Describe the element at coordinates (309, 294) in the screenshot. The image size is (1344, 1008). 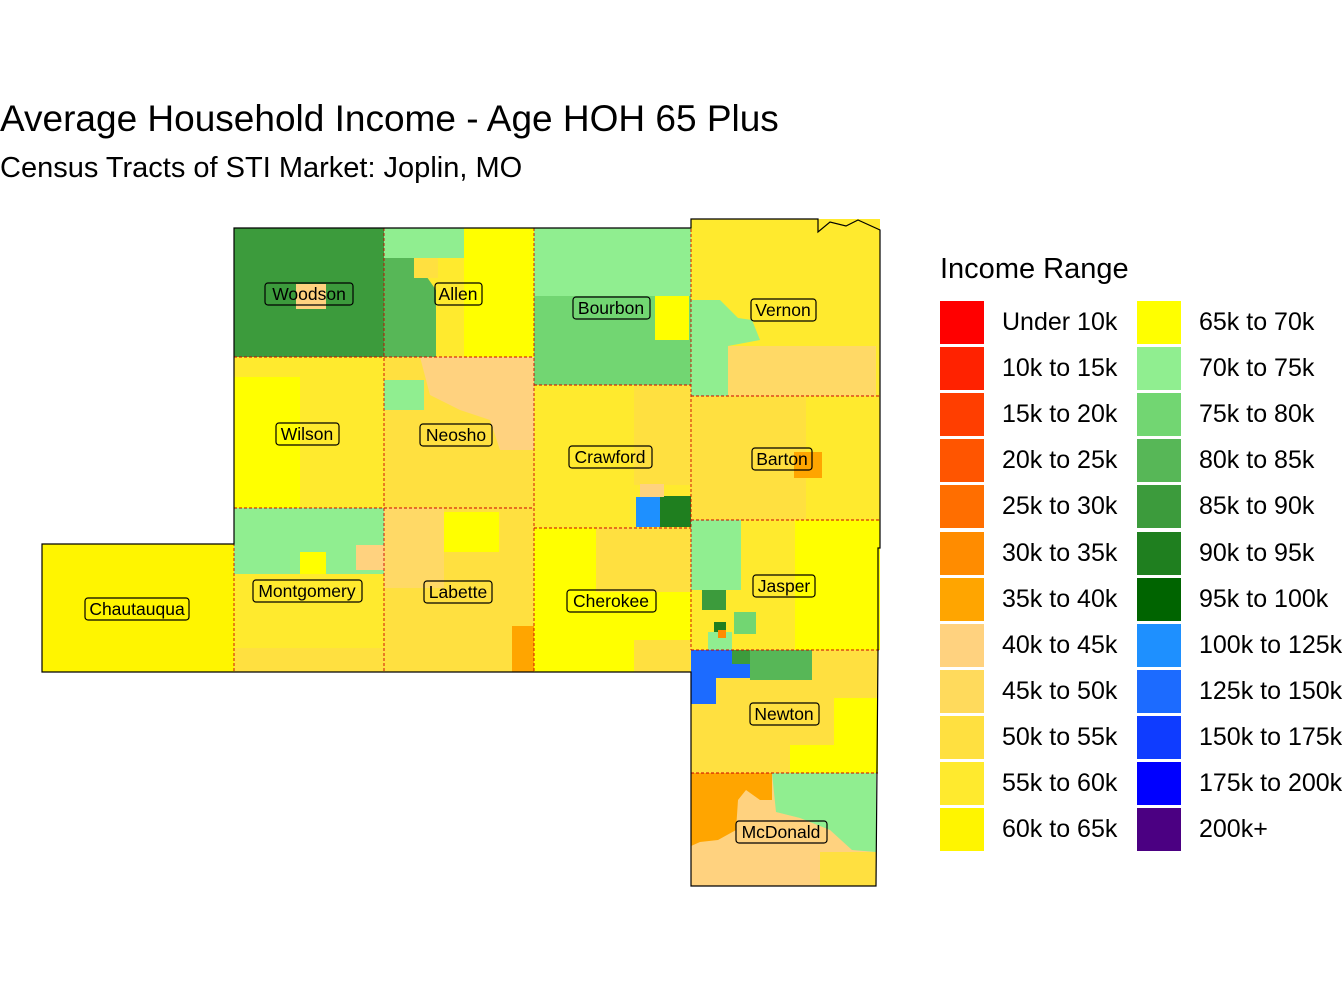
I see `county-label-woodson: Woodson` at that location.